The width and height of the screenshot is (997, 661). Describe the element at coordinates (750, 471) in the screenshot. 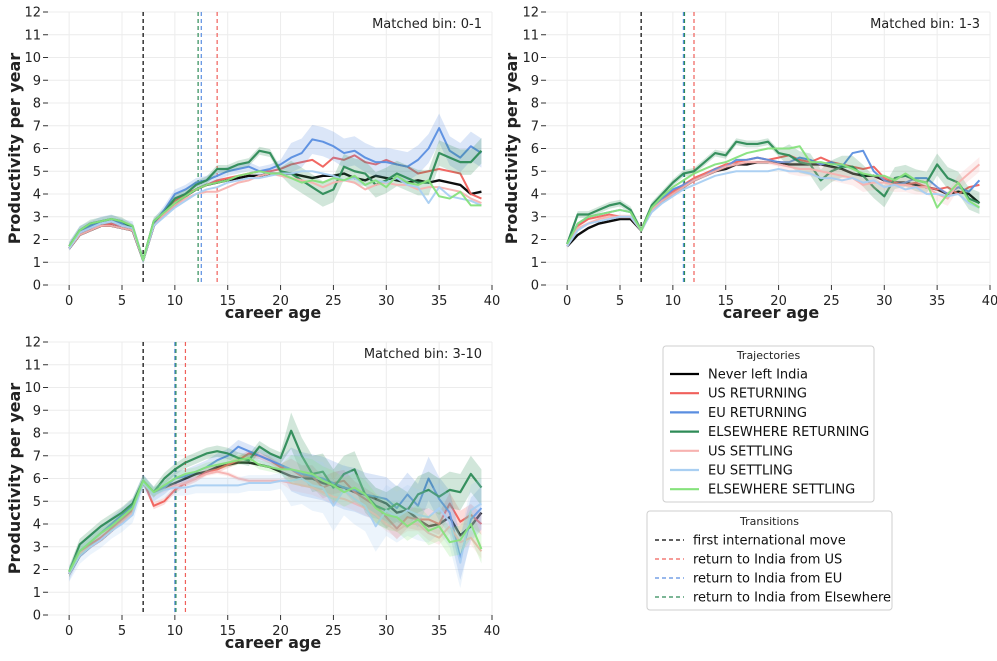

I see `legend-label-eu-settling: EU SETTLING` at that location.